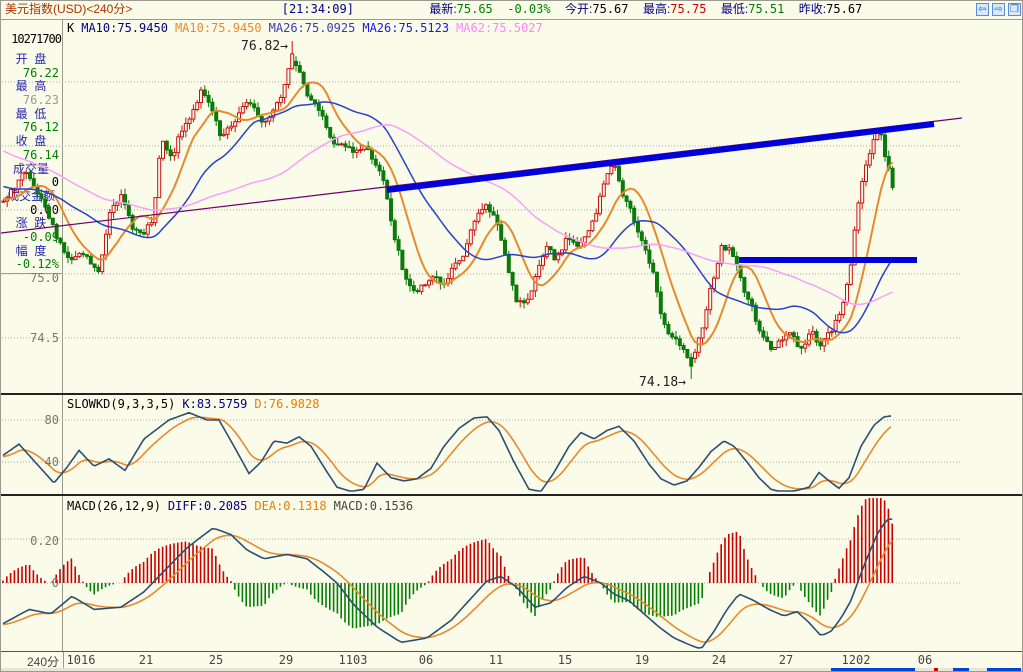  I want to click on quote-field-label: 最新:, so click(443, 9).